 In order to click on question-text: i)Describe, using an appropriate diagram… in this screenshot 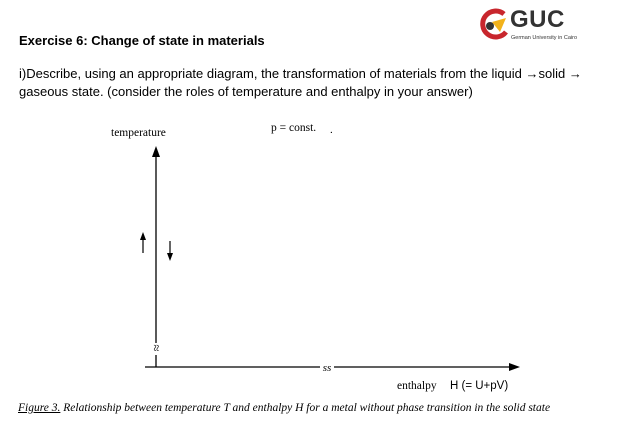, I will do `click(300, 82)`.